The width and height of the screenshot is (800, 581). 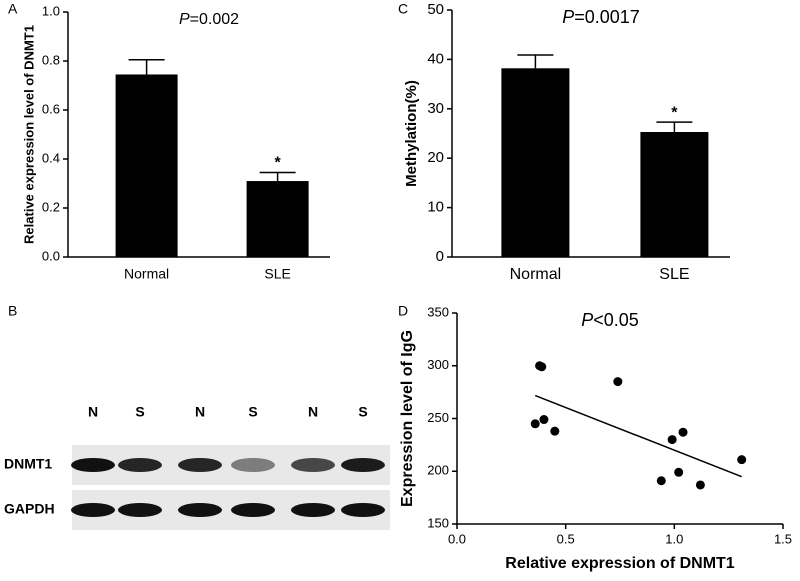 What do you see at coordinates (29, 509) in the screenshot?
I see `row-label: GAPDH` at bounding box center [29, 509].